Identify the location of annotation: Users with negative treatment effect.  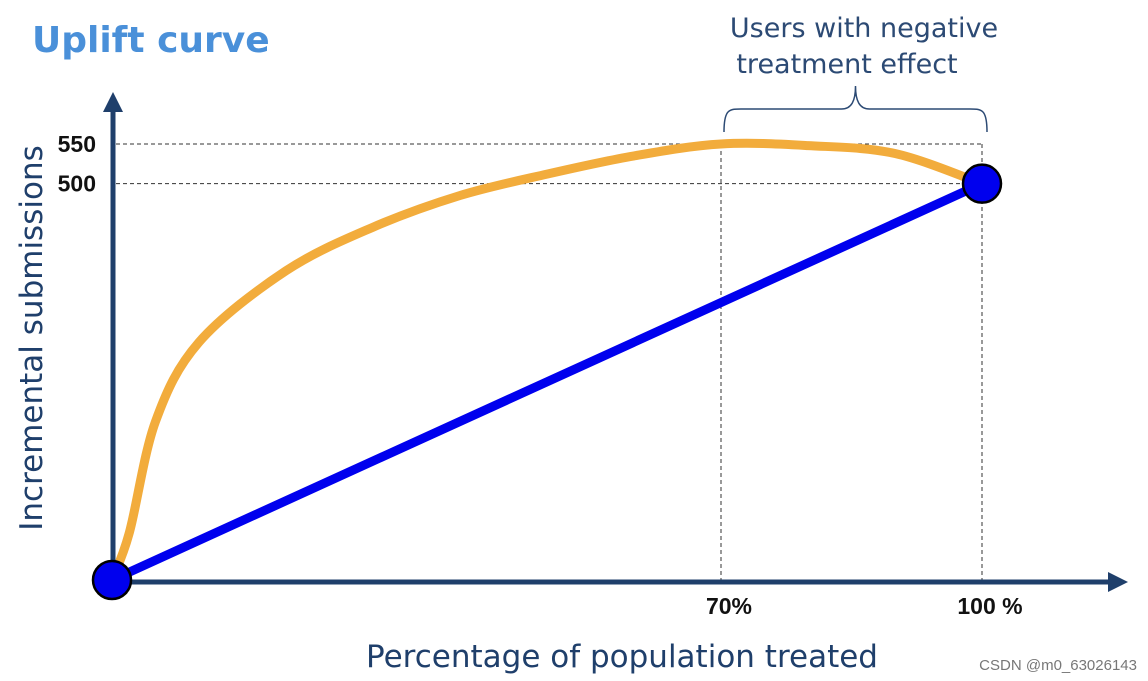
(860, 73).